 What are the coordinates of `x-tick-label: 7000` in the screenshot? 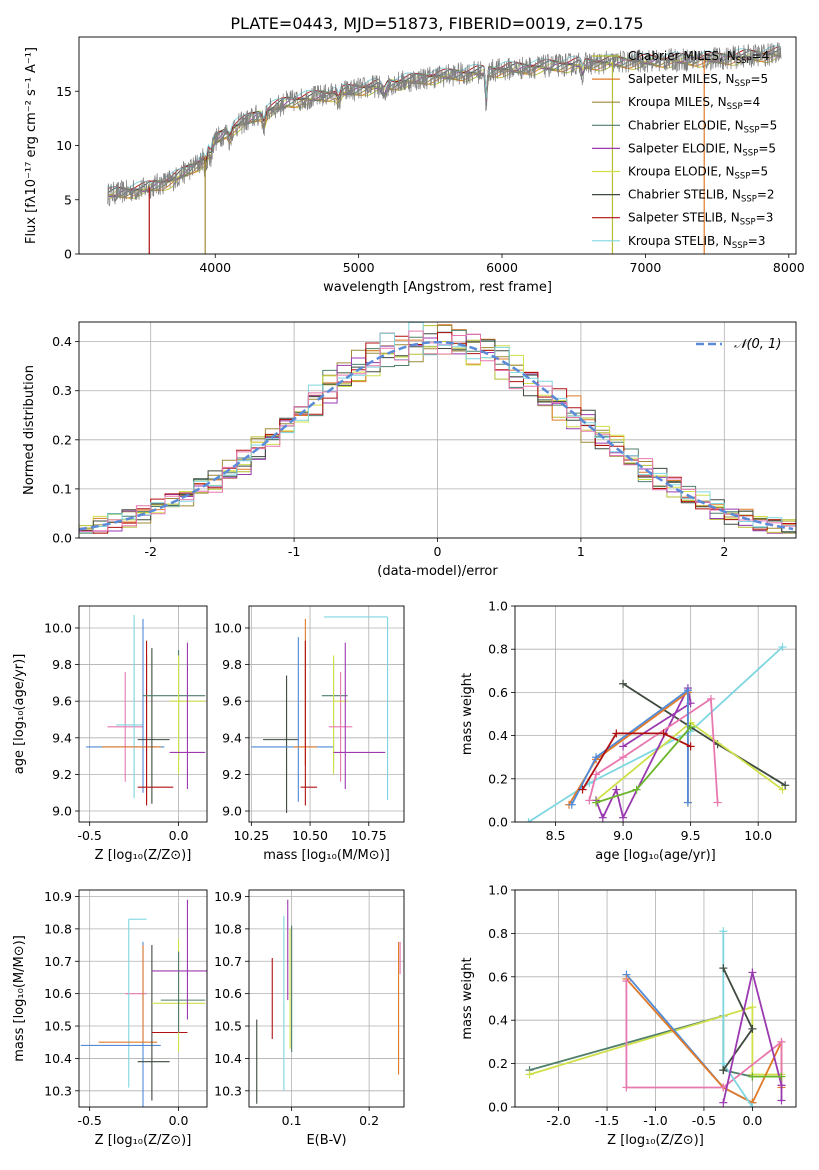 It's located at (646, 267).